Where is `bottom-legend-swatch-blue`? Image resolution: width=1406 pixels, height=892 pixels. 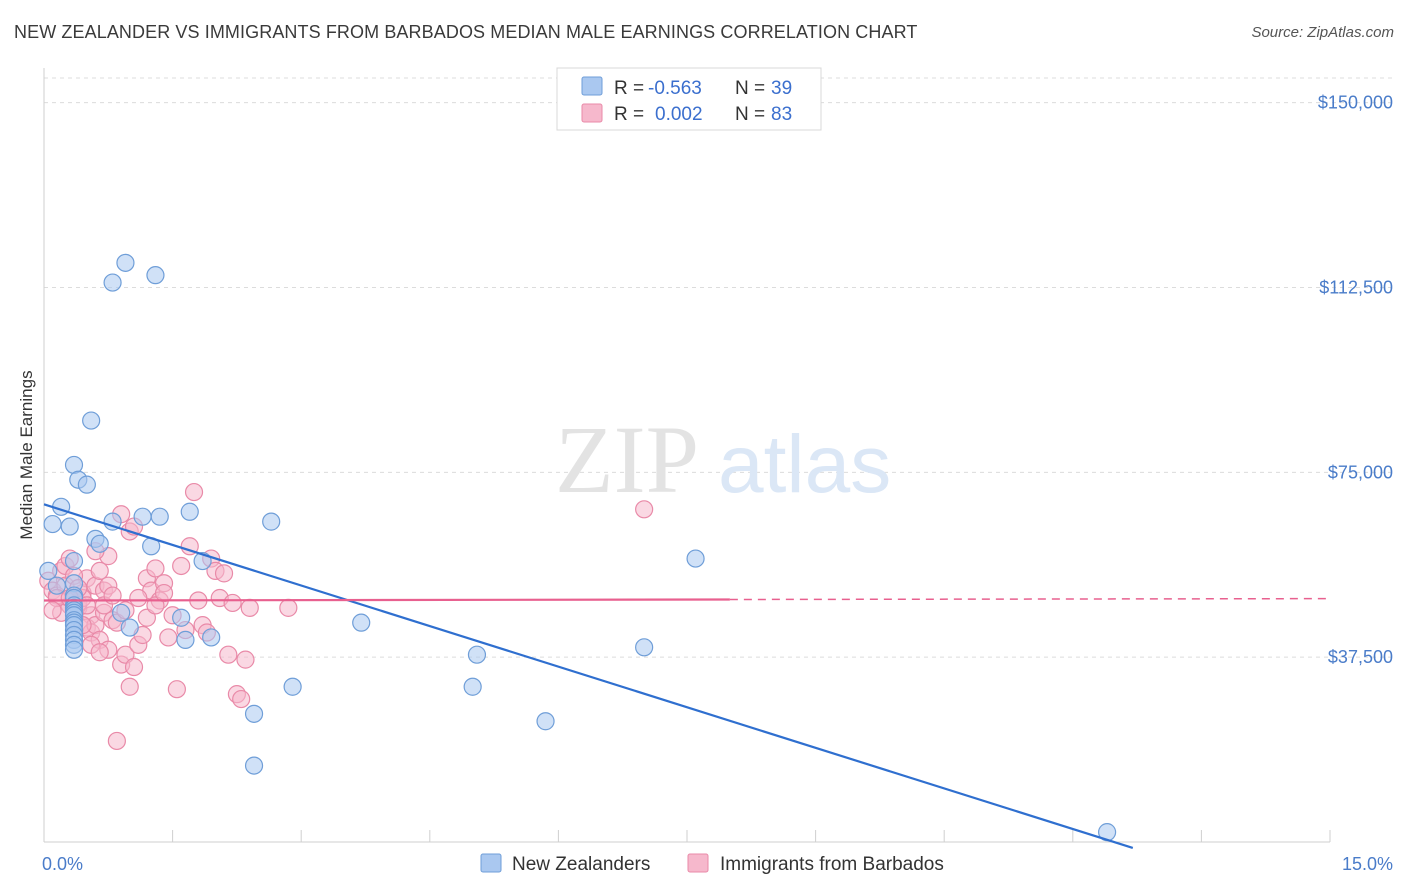
bottom-legend-swatch-blue is located at coordinates (491, 863).